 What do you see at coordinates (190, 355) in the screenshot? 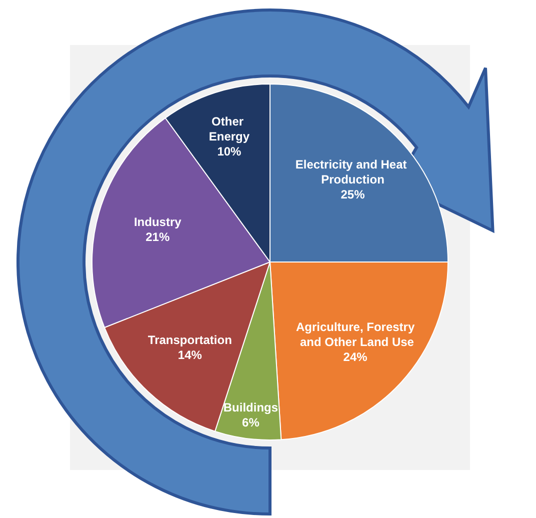
I see `data-label: 14%` at bounding box center [190, 355].